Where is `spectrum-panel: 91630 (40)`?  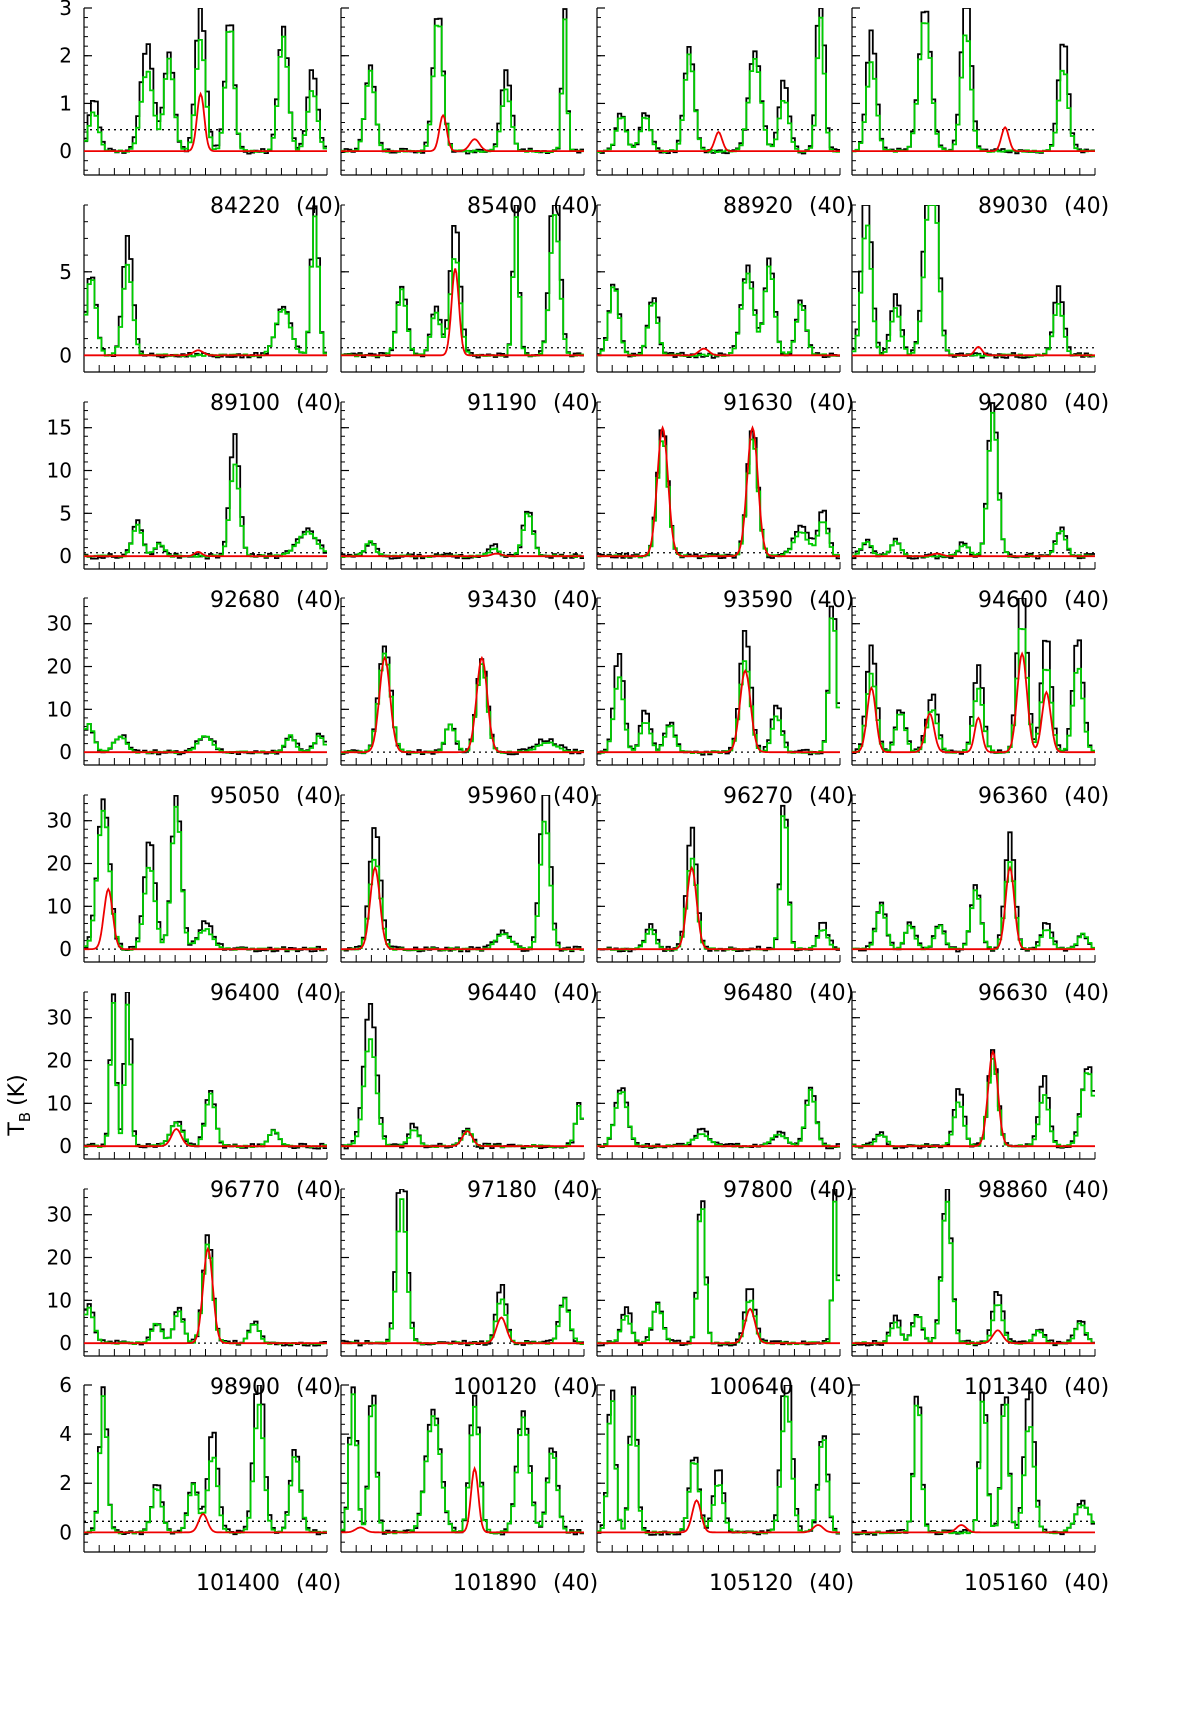 spectrum-panel: 91630 (40) is located at coordinates (725, 310).